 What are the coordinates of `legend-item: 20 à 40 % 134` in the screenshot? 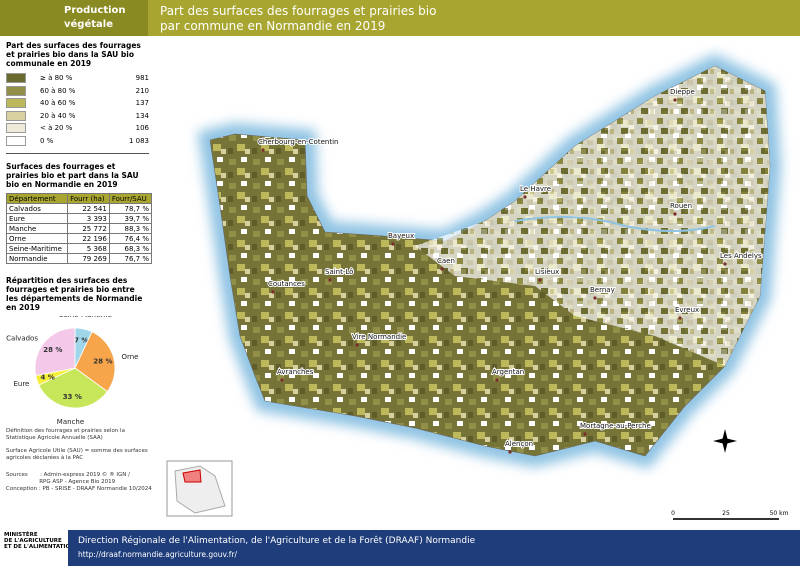 It's located at (77, 116).